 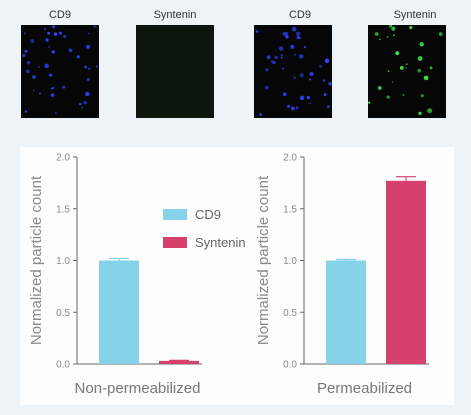 I want to click on y-tick-label: 1.0, so click(x=290, y=261).